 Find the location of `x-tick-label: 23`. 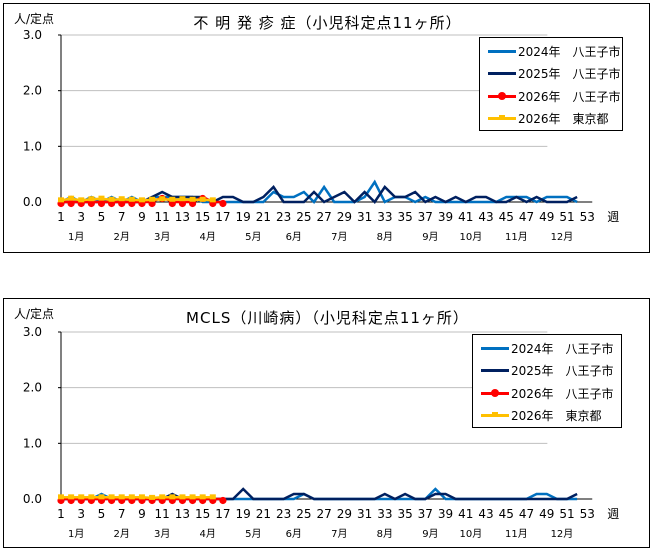

x-tick-label: 23 is located at coordinates (283, 514).